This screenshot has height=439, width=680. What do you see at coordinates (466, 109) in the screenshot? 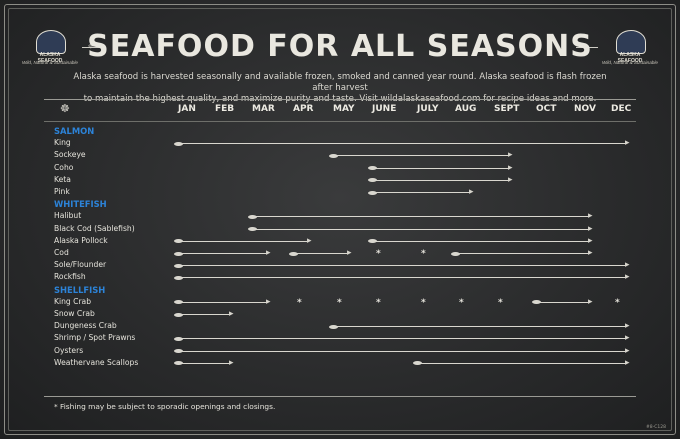
I see `month-aug: AUG` at bounding box center [466, 109].